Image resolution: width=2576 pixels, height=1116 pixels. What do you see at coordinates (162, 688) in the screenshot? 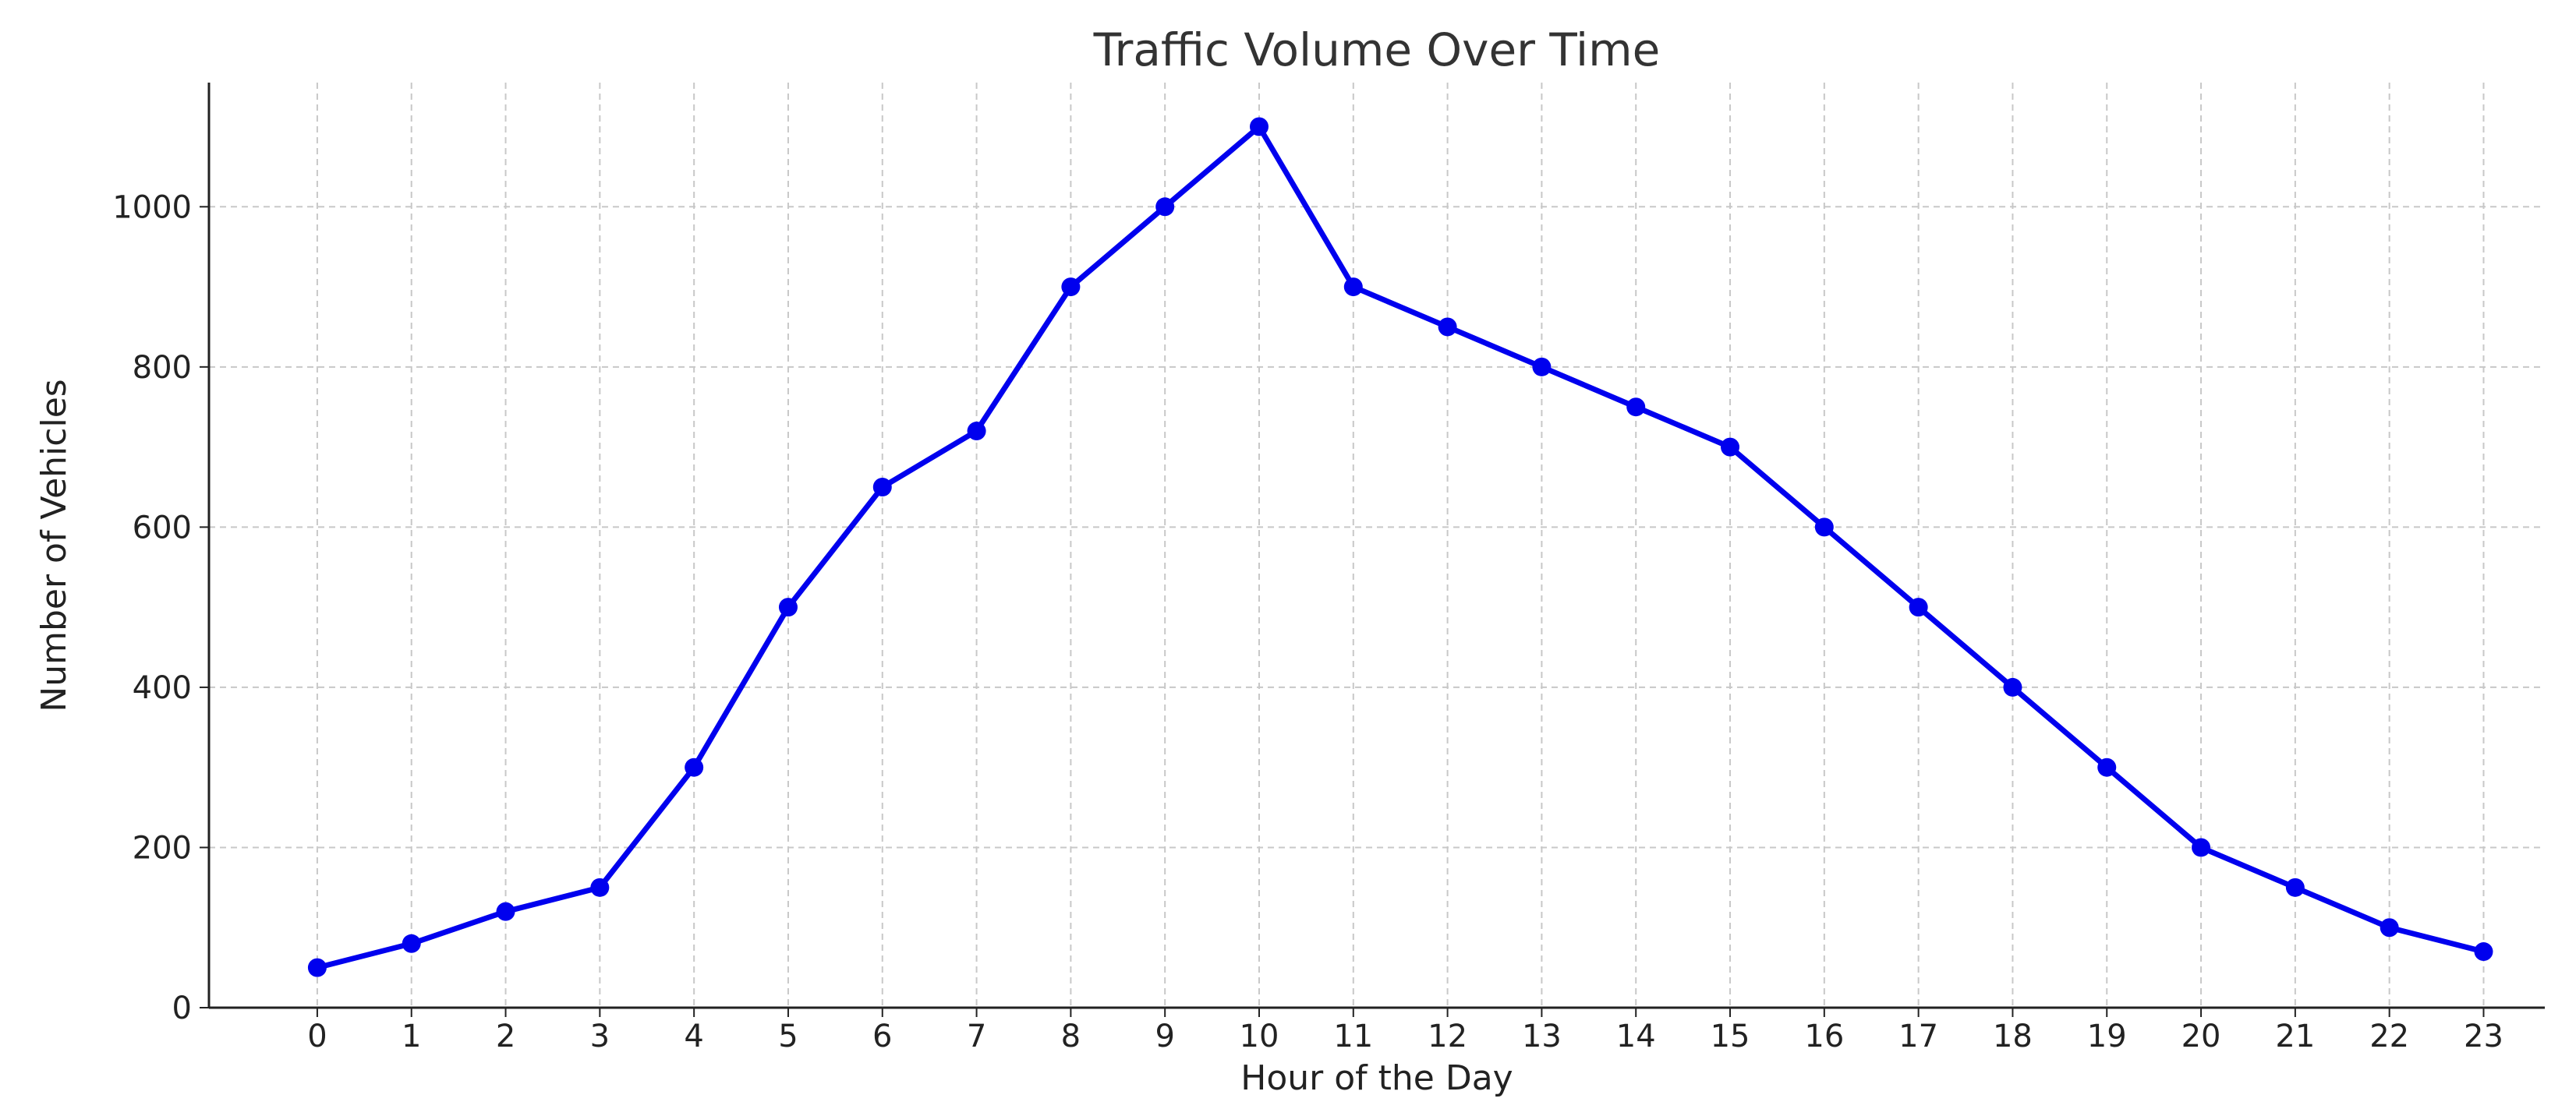
I see `y-tick-label: 400` at bounding box center [162, 688].